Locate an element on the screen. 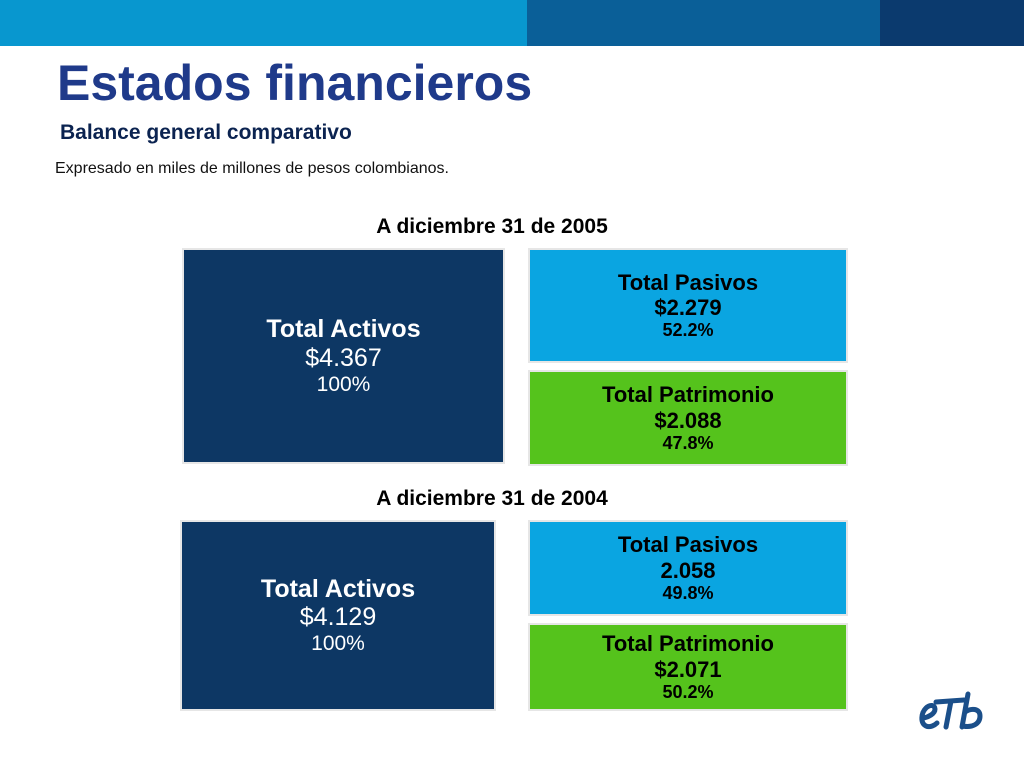  total-pasivos-2005-value: $2.279 is located at coordinates (688, 308).